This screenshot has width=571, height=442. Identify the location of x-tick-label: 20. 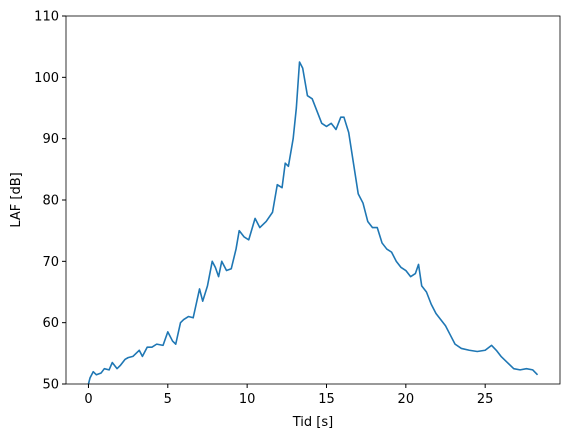
(406, 399).